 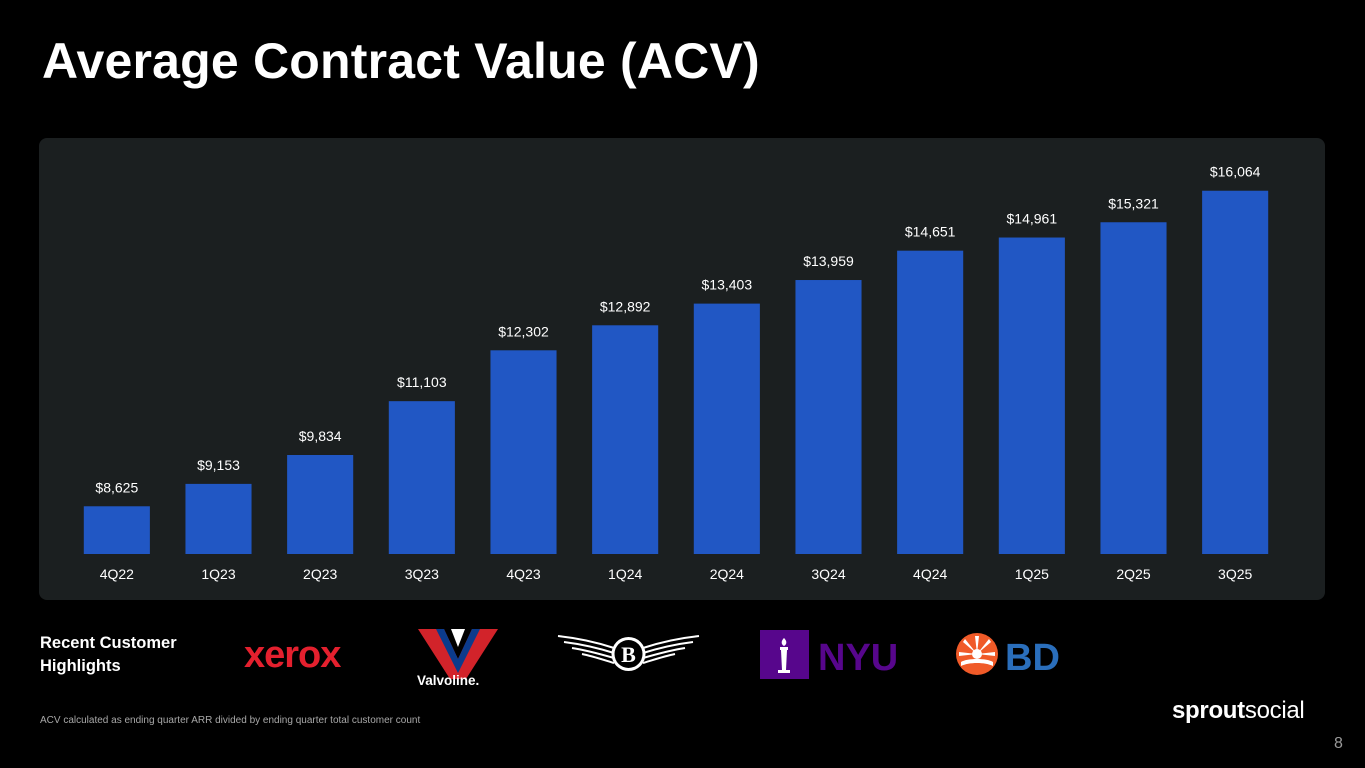 I want to click on nyu-logo-text: NYU, so click(x=858, y=658).